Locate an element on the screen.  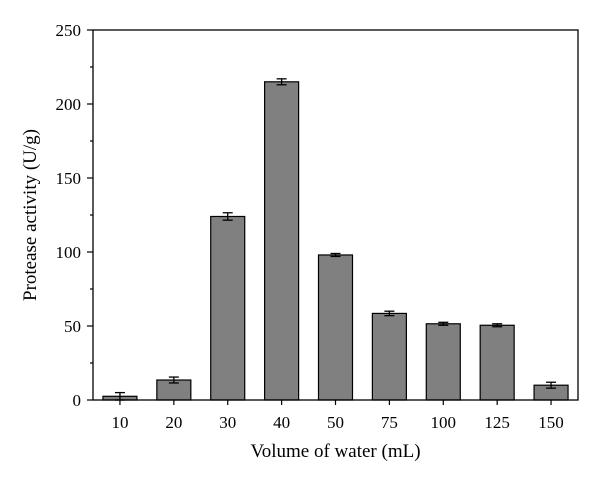
y-tick-label-100: 100 is located at coordinates (69, 252).